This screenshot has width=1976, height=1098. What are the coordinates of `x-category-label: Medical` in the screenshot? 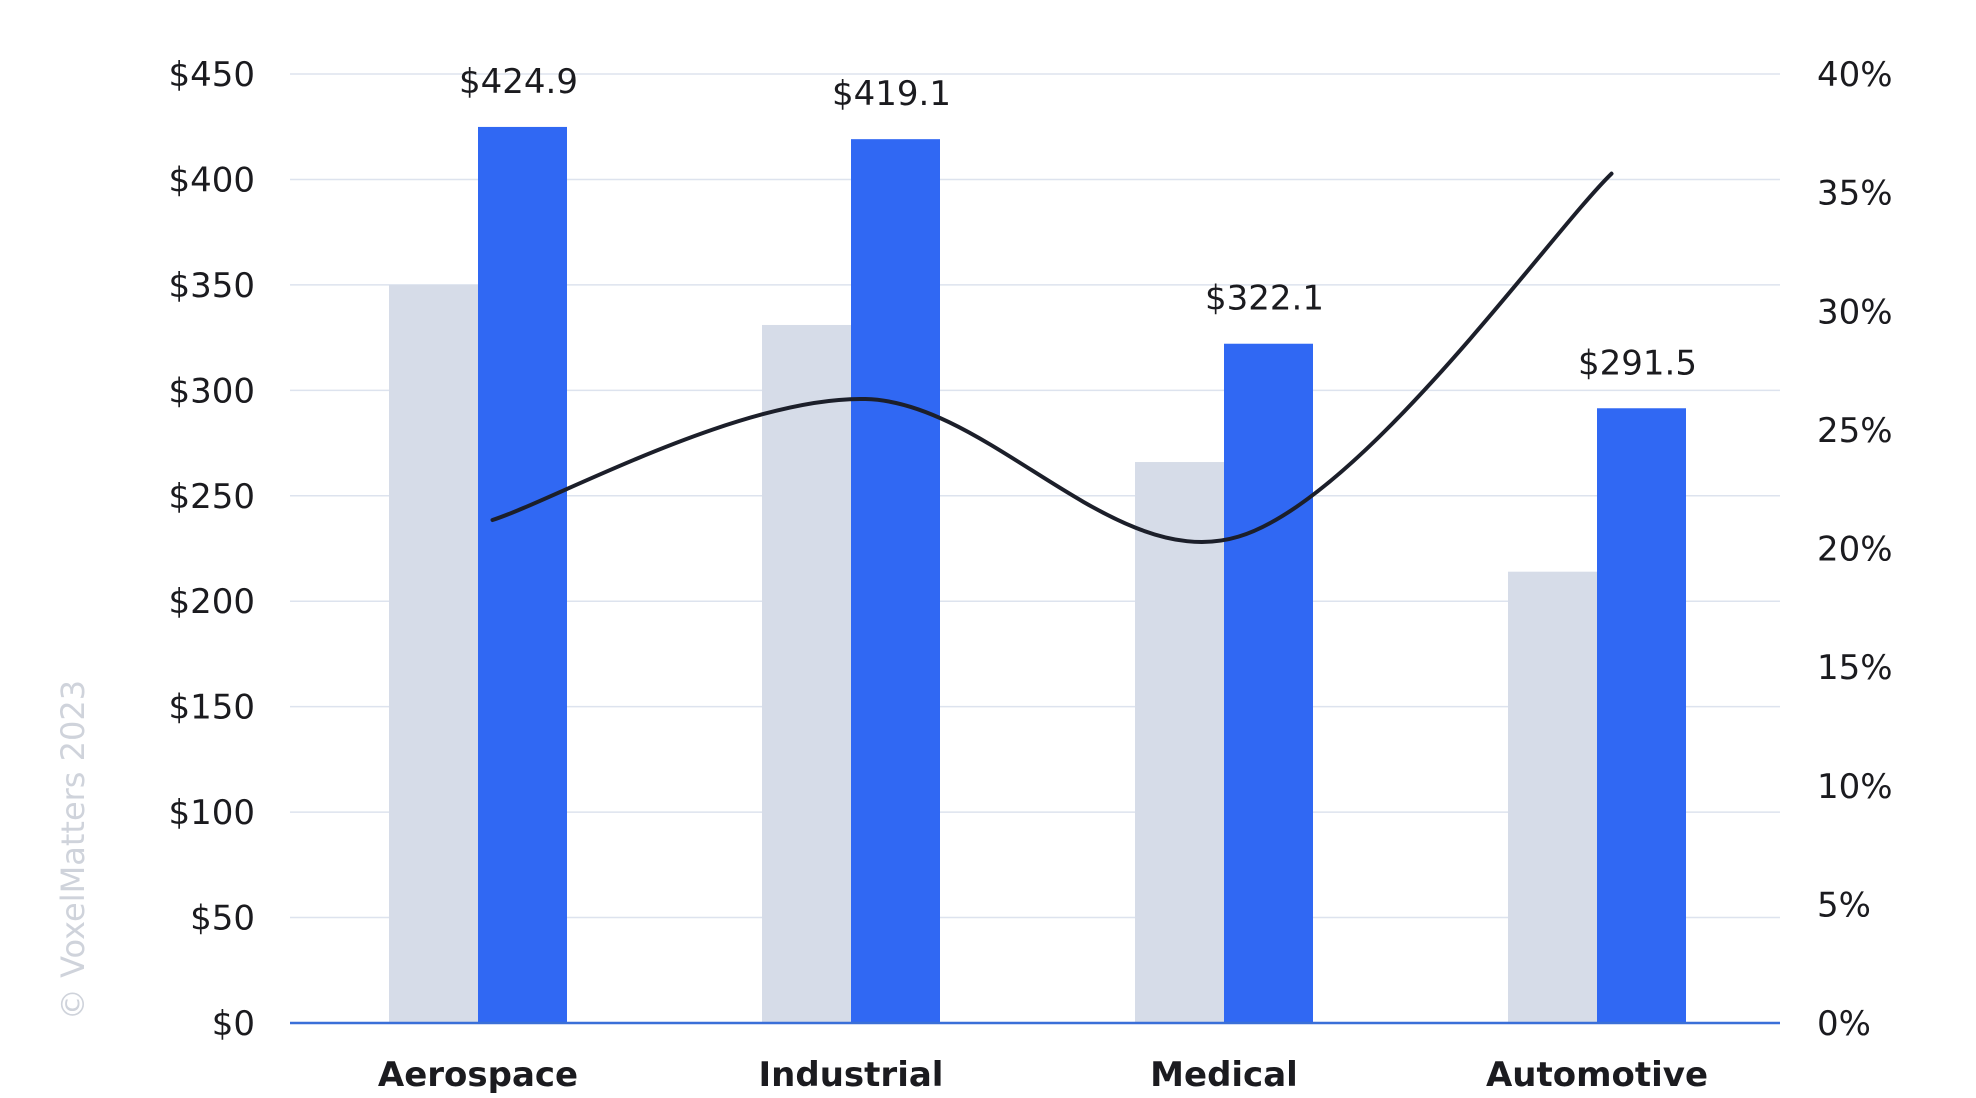 It's located at (1224, 1075).